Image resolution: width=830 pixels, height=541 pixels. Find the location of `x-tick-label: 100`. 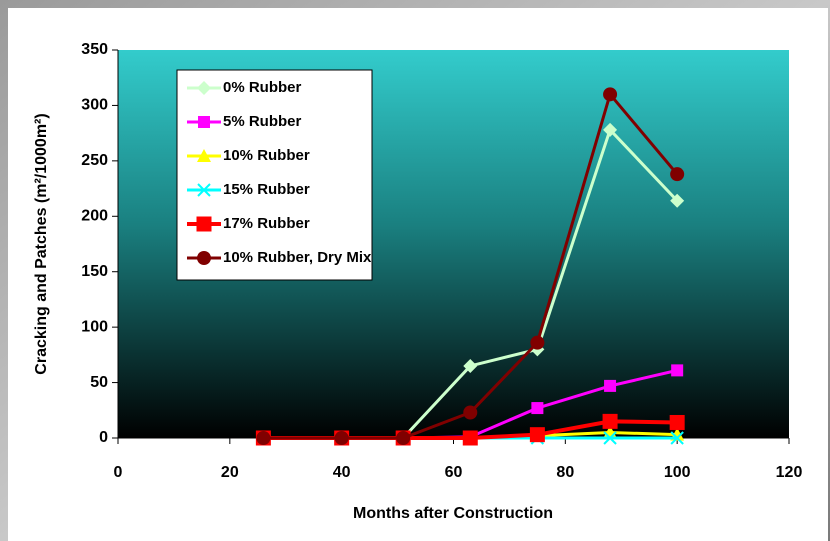

x-tick-label: 100 is located at coordinates (677, 472).